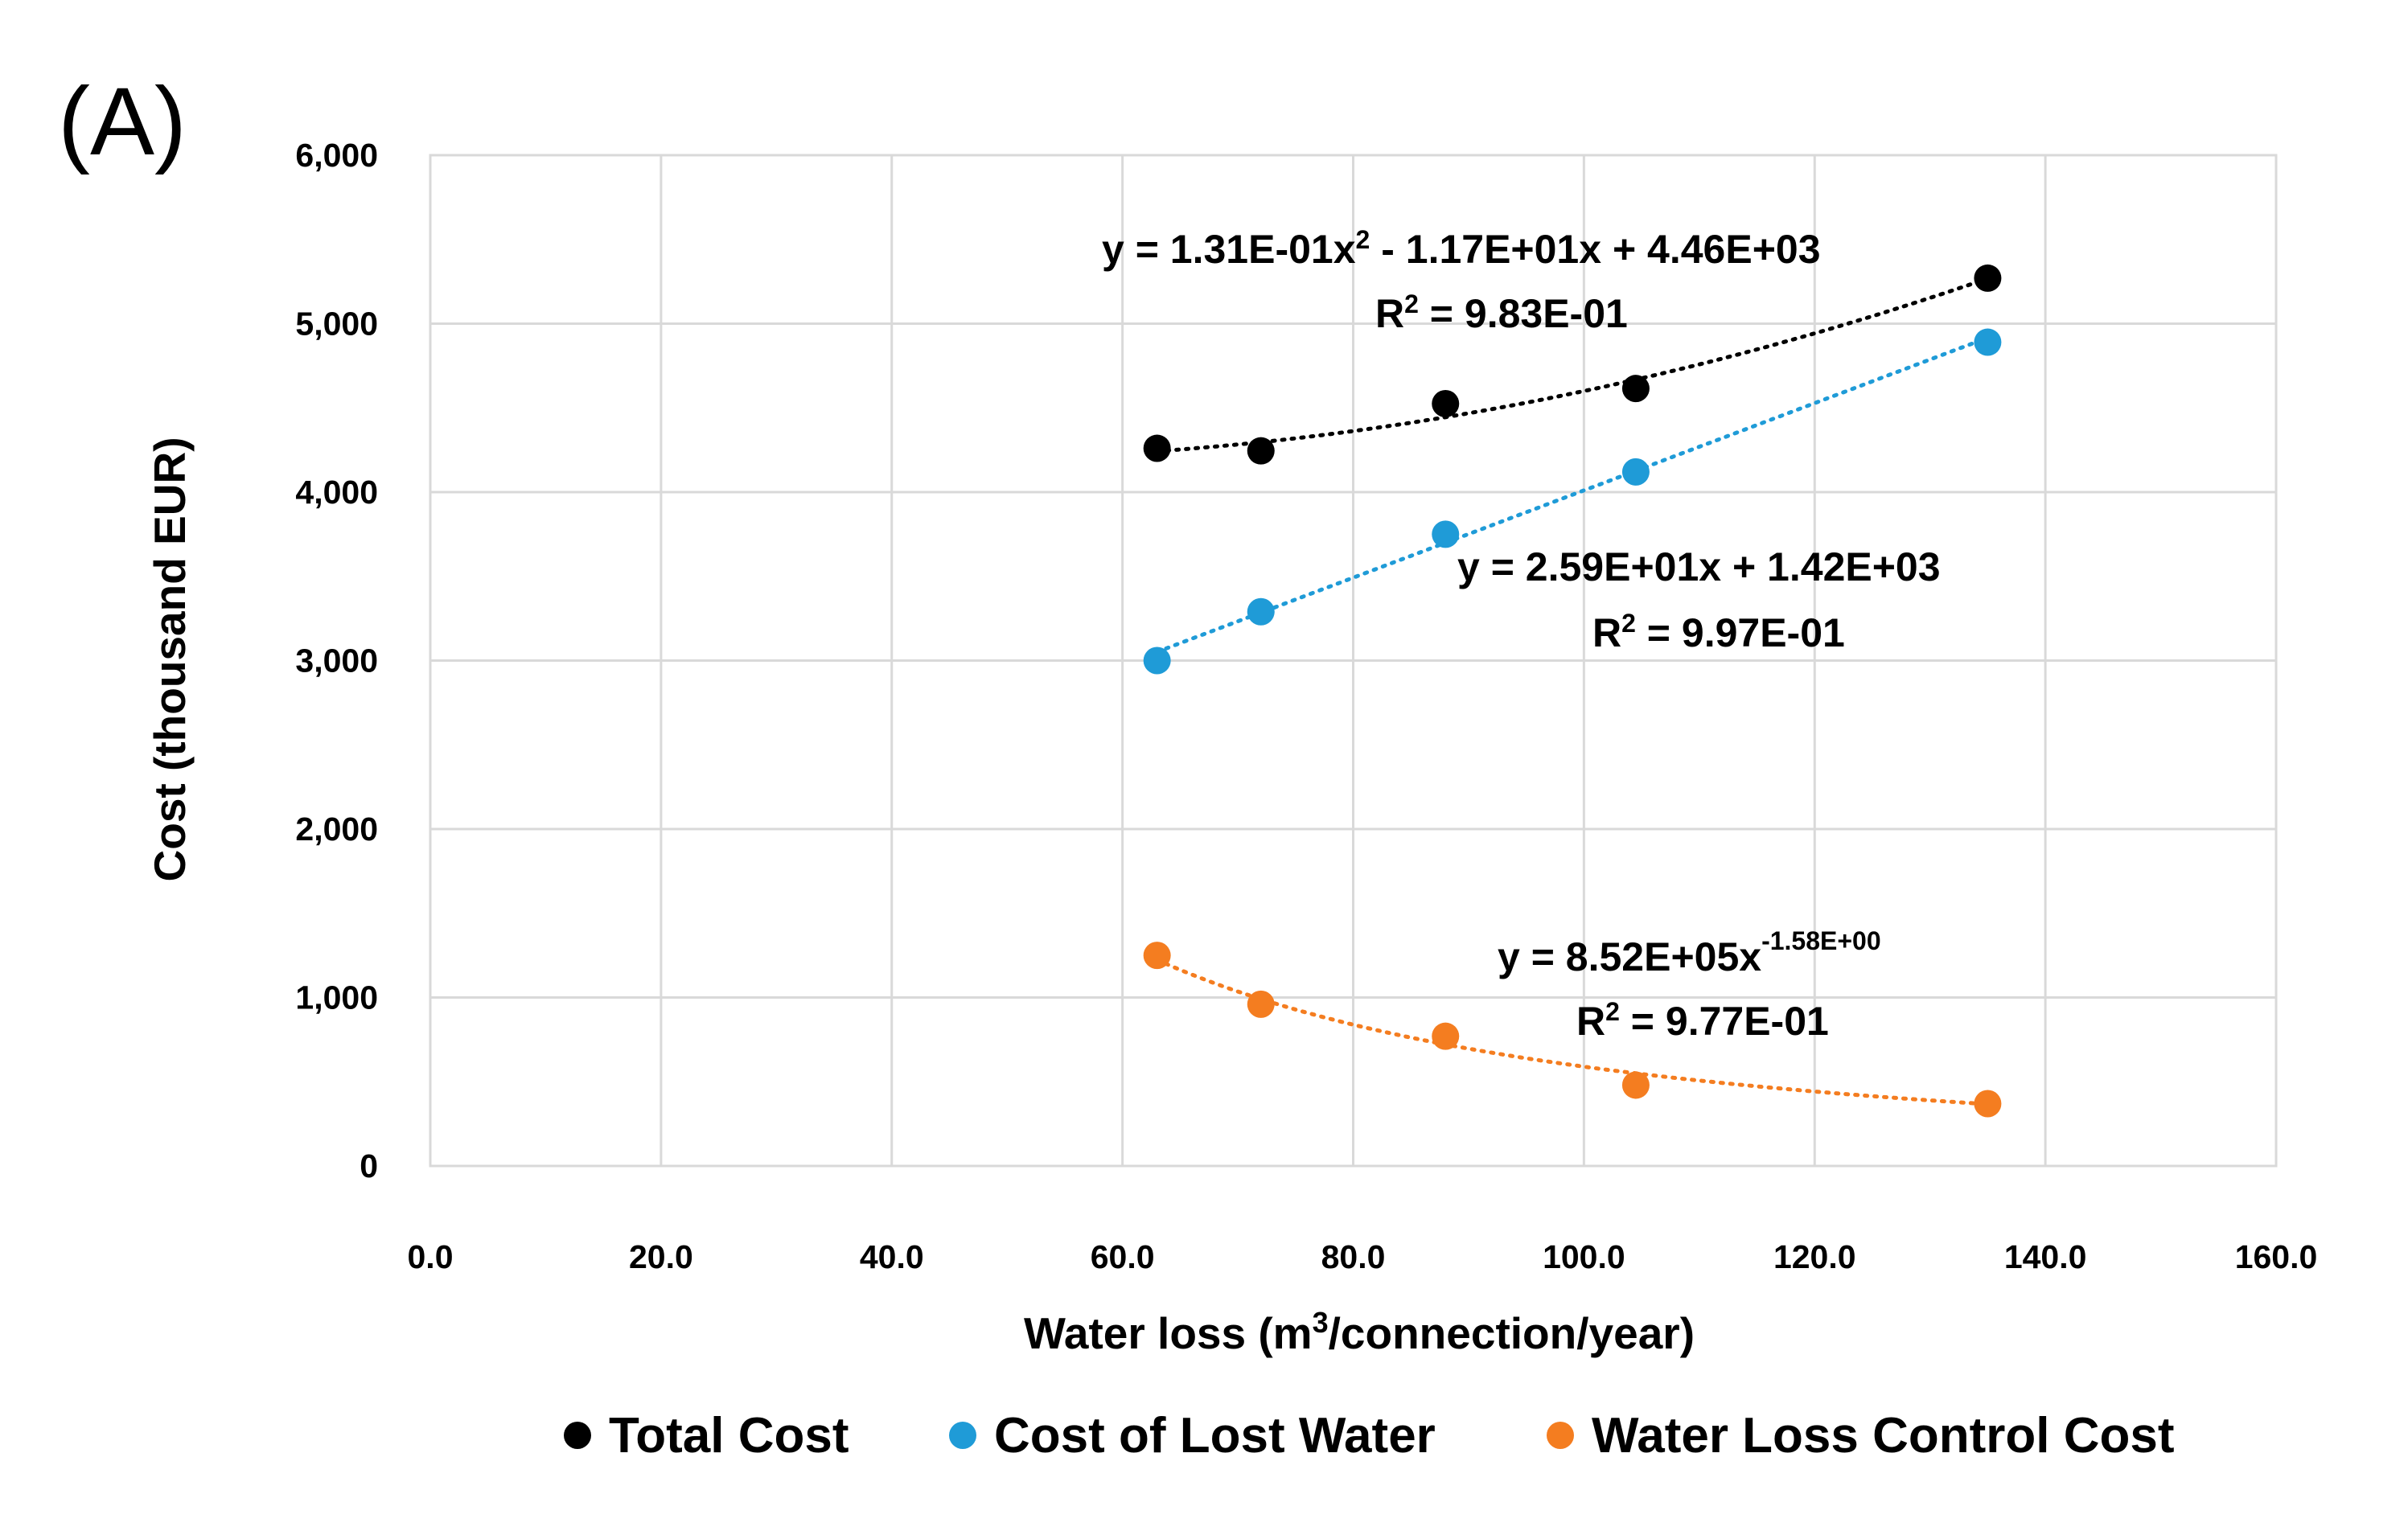 Image resolution: width=2408 pixels, height=1527 pixels. I want to click on equation-water-loss-control-cost: y = 8.52E+05x-1.58E+00, so click(1689, 952).